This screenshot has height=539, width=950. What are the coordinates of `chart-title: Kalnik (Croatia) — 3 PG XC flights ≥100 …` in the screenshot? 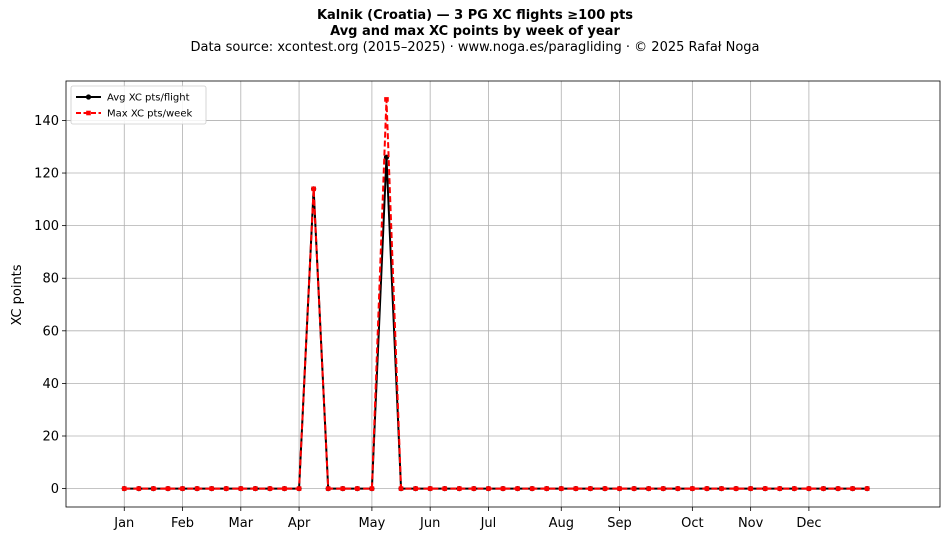 It's located at (475, 15).